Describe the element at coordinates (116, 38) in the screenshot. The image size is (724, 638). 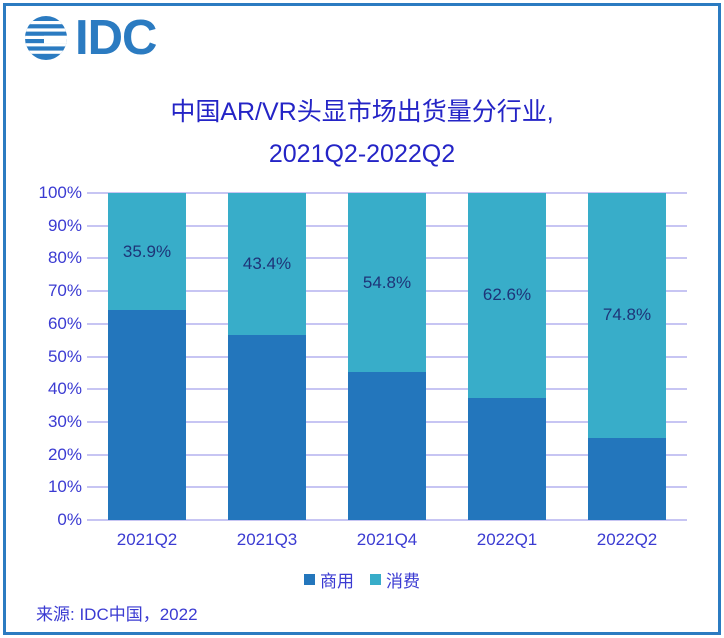
I see `idc-logo-text: IDC` at that location.